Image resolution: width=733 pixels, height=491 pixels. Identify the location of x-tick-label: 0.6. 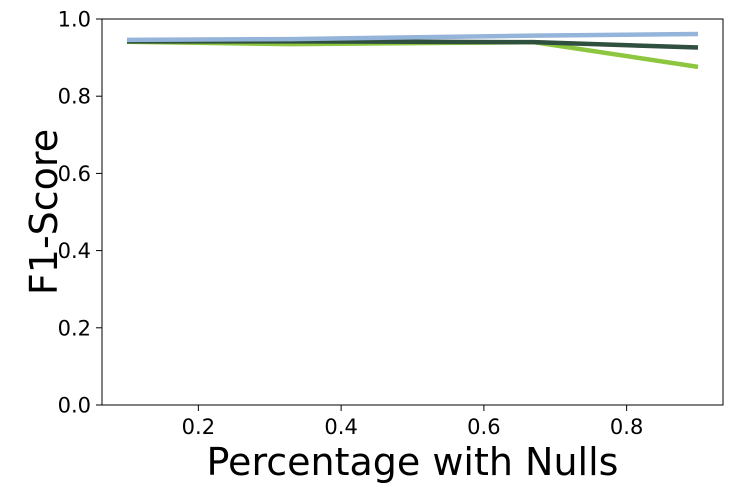
(483, 427).